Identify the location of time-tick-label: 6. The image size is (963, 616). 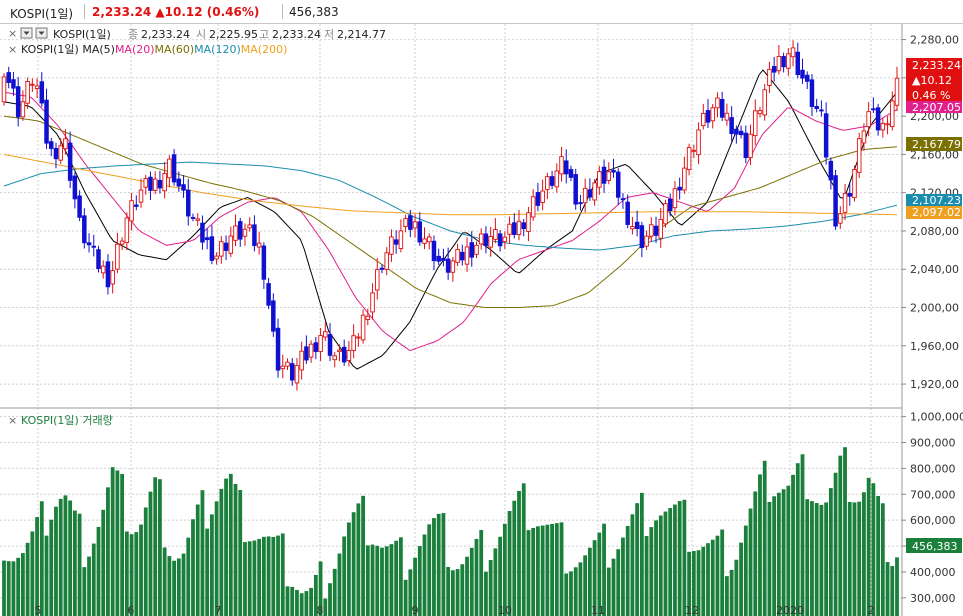
(131, 610).